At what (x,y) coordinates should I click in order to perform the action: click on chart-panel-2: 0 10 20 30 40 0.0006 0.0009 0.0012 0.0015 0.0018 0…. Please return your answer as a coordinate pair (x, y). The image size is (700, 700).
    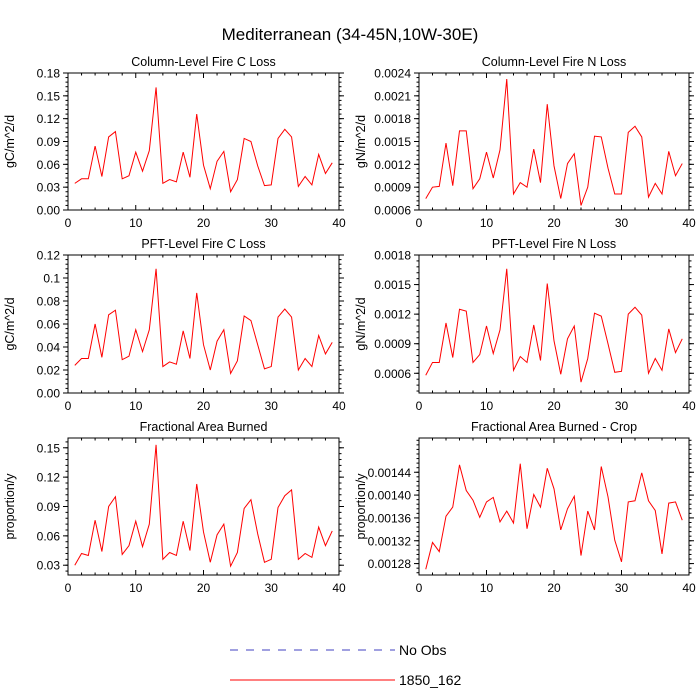
    Looking at the image, I should click on (525, 142).